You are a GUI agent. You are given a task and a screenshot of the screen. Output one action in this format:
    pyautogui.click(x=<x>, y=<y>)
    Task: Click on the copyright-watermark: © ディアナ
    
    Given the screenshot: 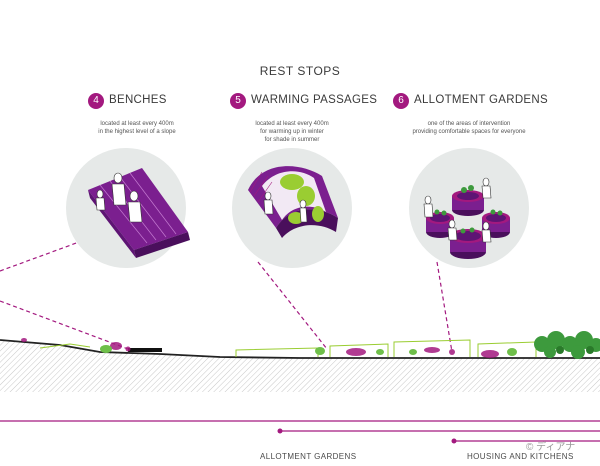 What is the action you would take?
    pyautogui.click(x=551, y=447)
    